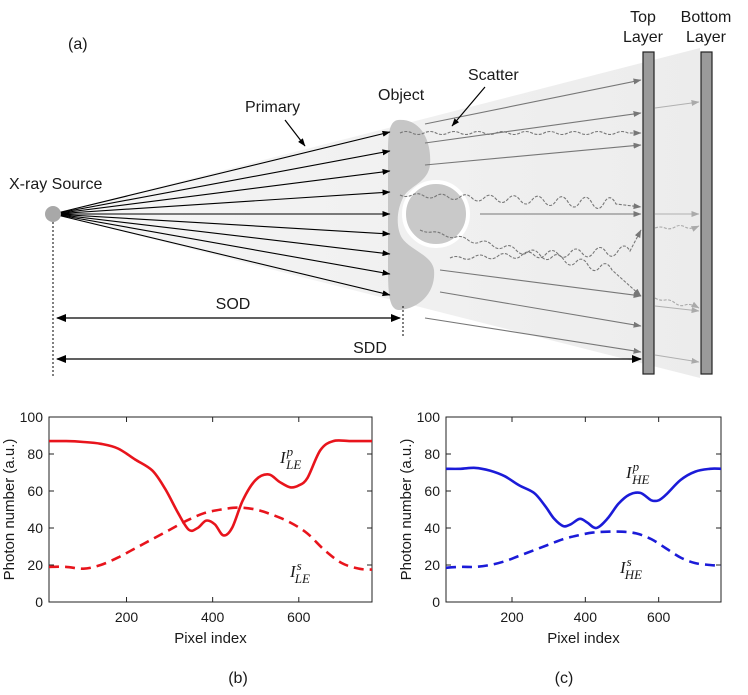 The width and height of the screenshot is (748, 695). Describe the element at coordinates (53, 214) in the screenshot. I see `xray-source-dot` at that location.